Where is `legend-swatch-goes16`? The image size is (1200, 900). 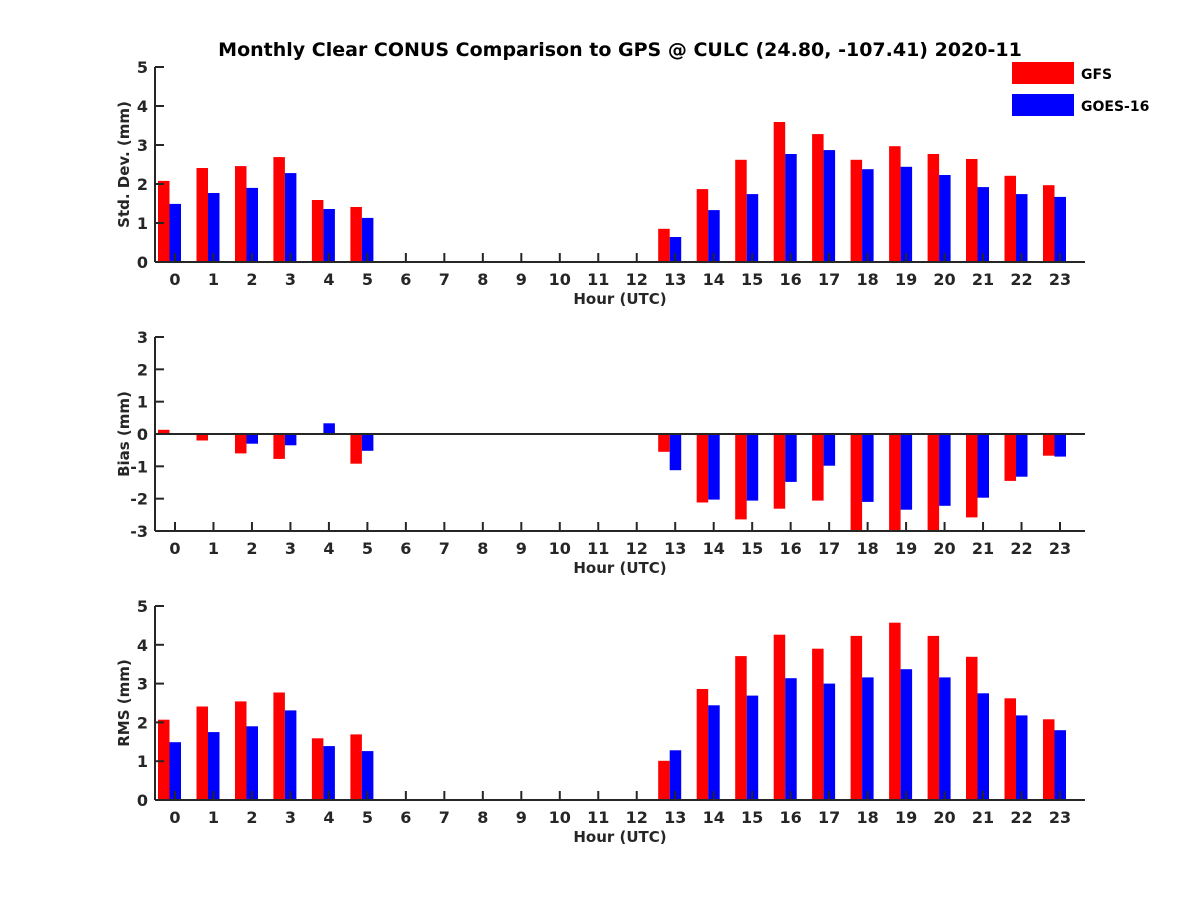 legend-swatch-goes16 is located at coordinates (1043, 105).